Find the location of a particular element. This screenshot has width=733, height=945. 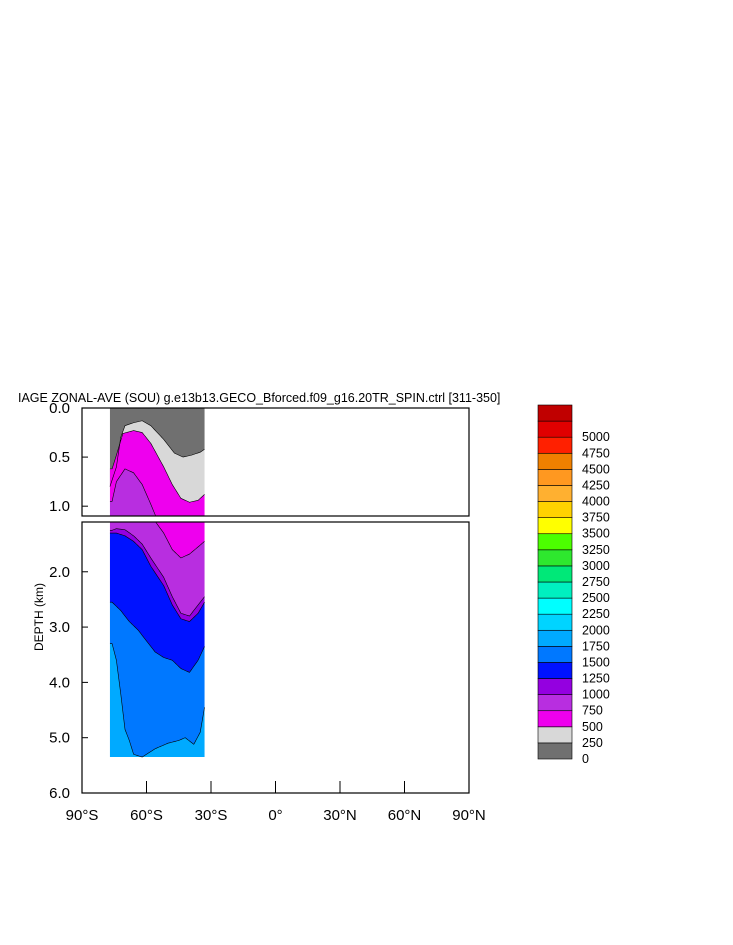

colorbar-label: 1500 is located at coordinates (596, 662).